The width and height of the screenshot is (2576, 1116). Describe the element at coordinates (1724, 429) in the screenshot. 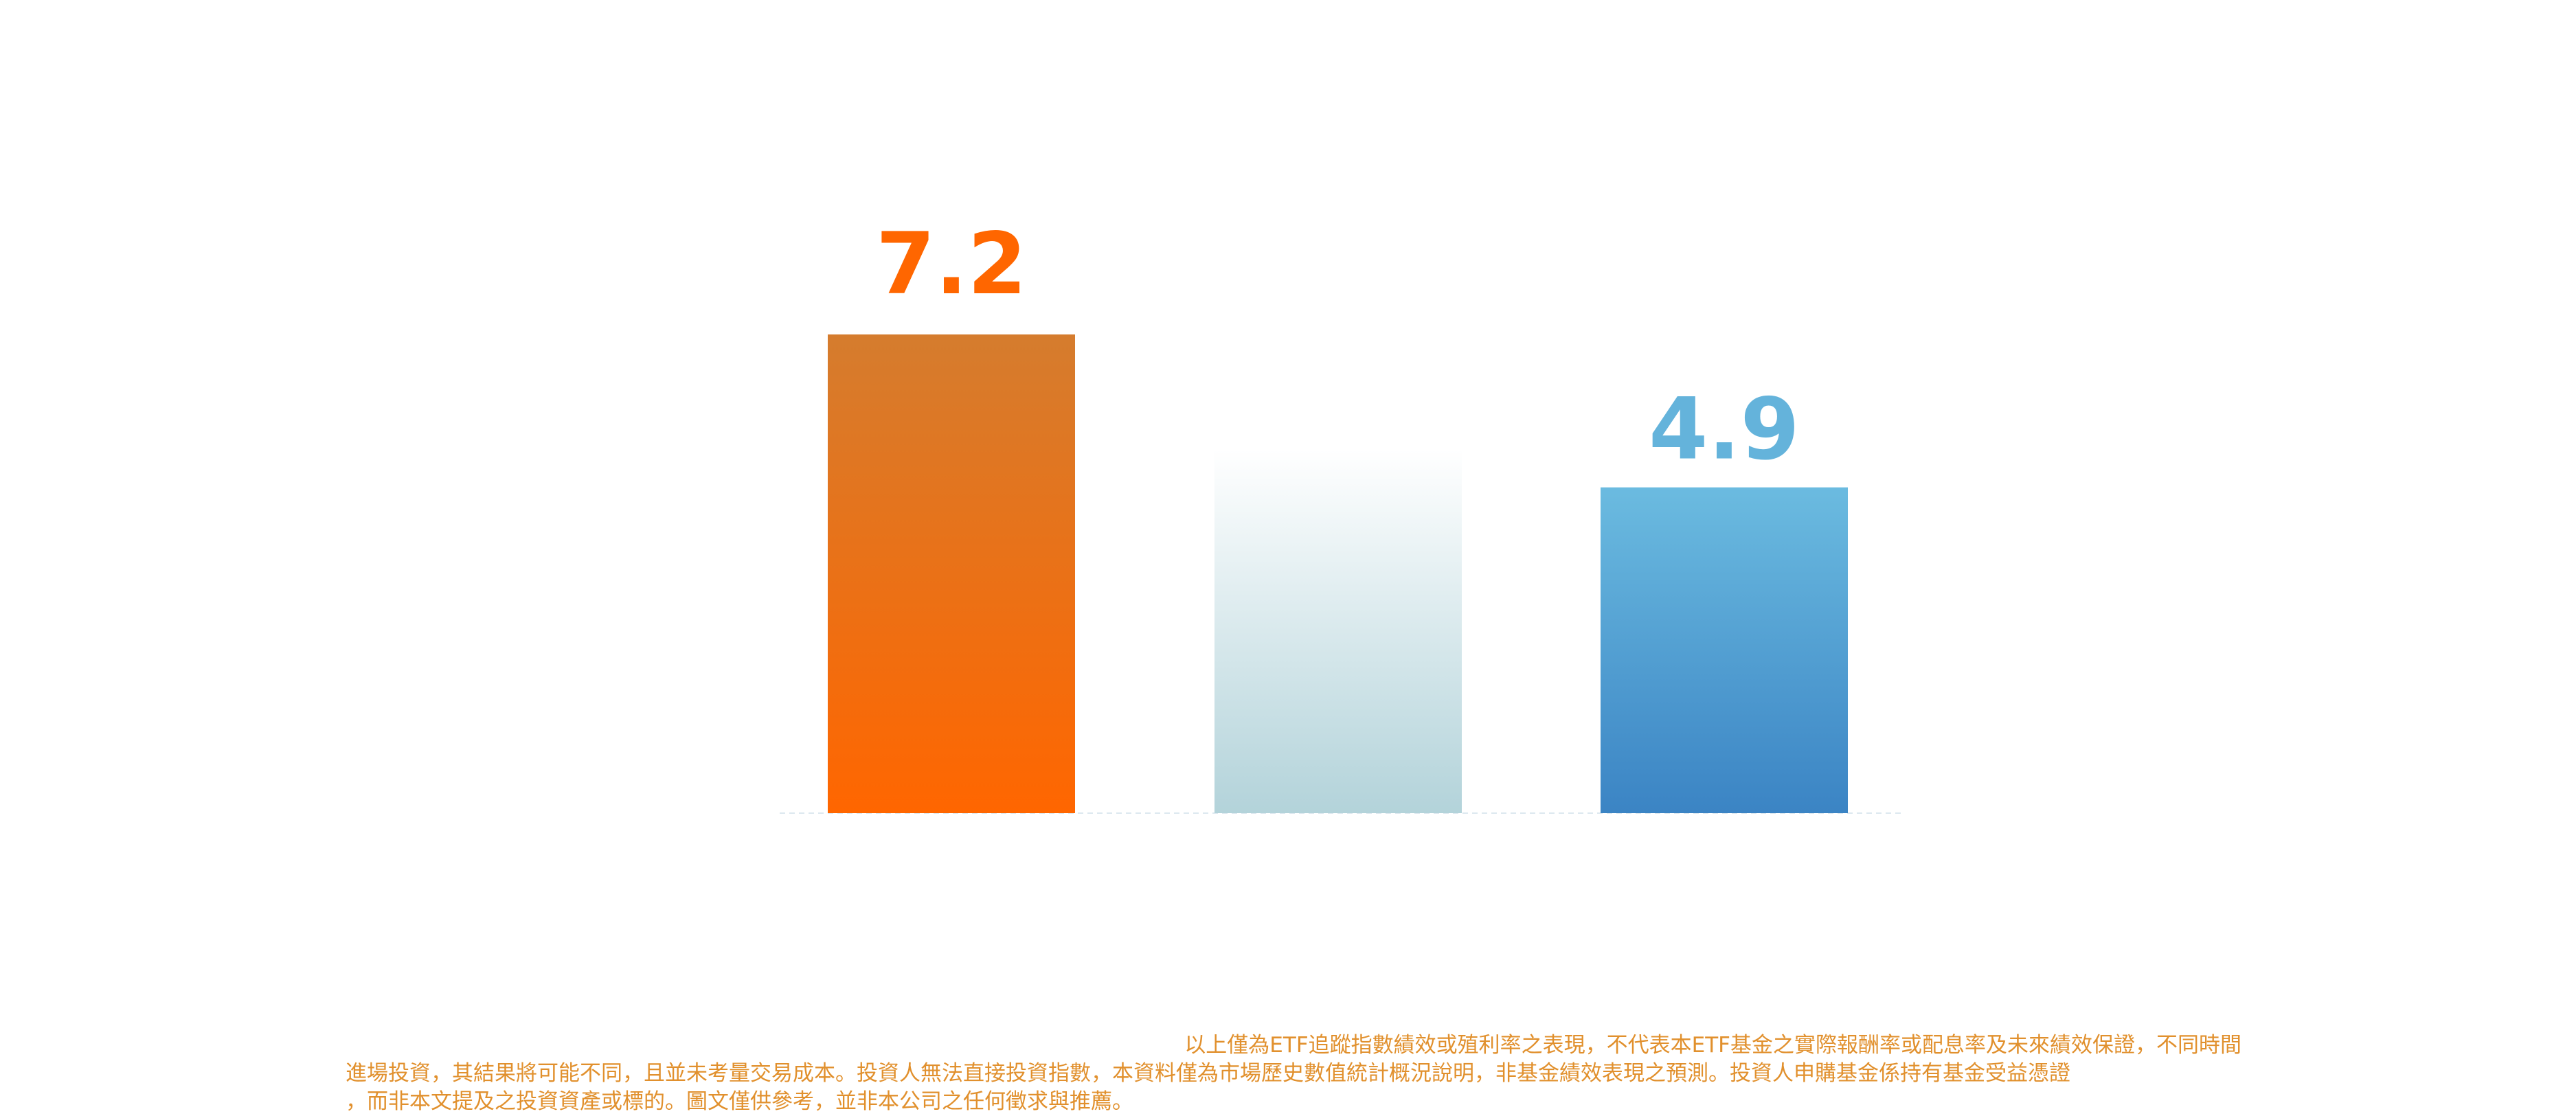

I see `data-label-bar-3: 4.9` at that location.